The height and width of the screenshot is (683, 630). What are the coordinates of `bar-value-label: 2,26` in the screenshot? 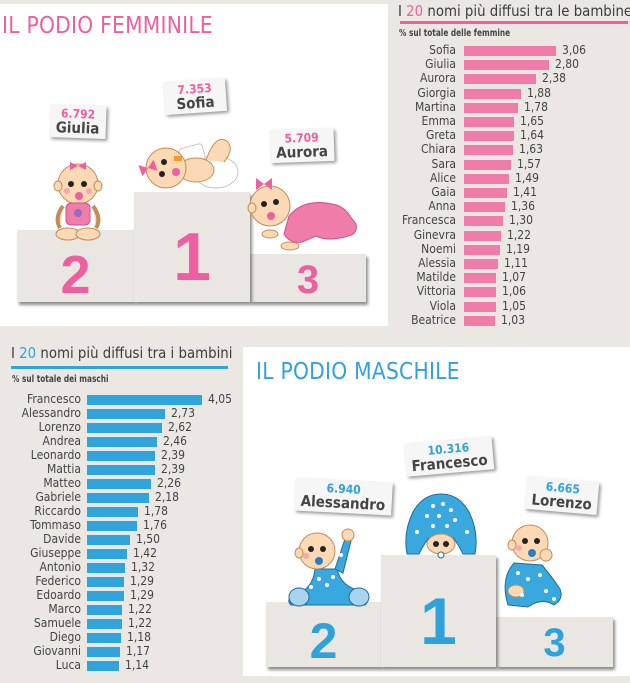 It's located at (169, 483).